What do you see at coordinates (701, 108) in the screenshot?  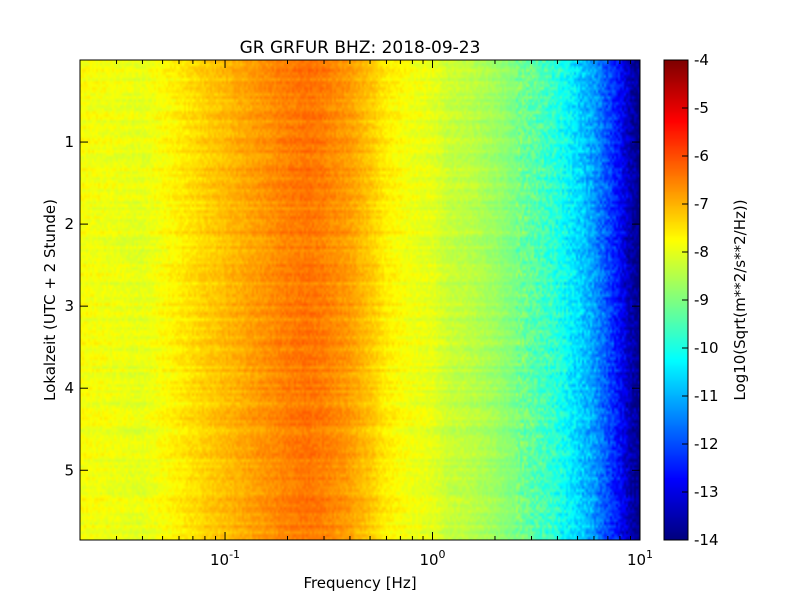 I see `colorbar-tick-label: -5` at bounding box center [701, 108].